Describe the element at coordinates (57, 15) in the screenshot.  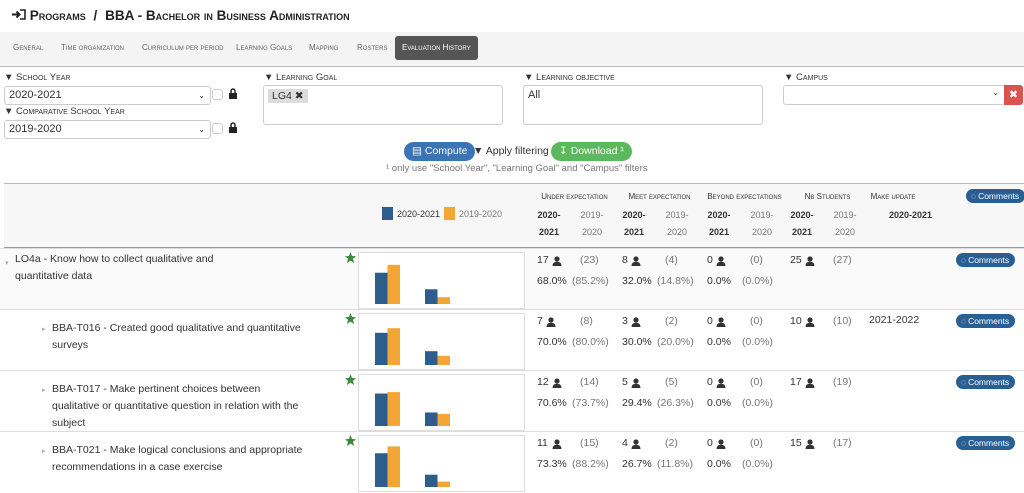
I see `breadcrumb-link: Programs` at that location.